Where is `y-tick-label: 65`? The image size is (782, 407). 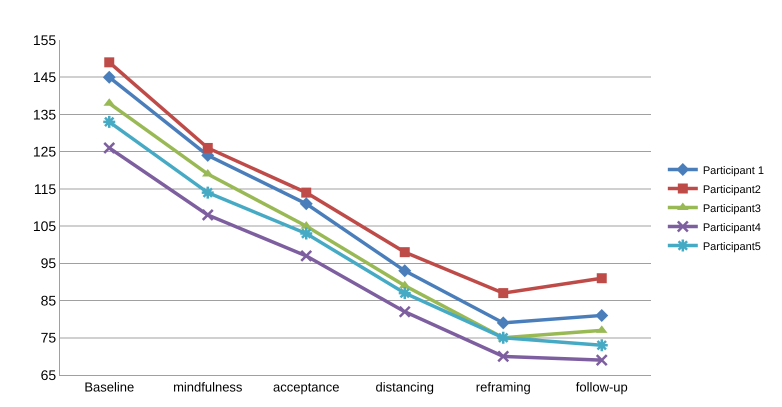 y-tick-label: 65 is located at coordinates (48, 374).